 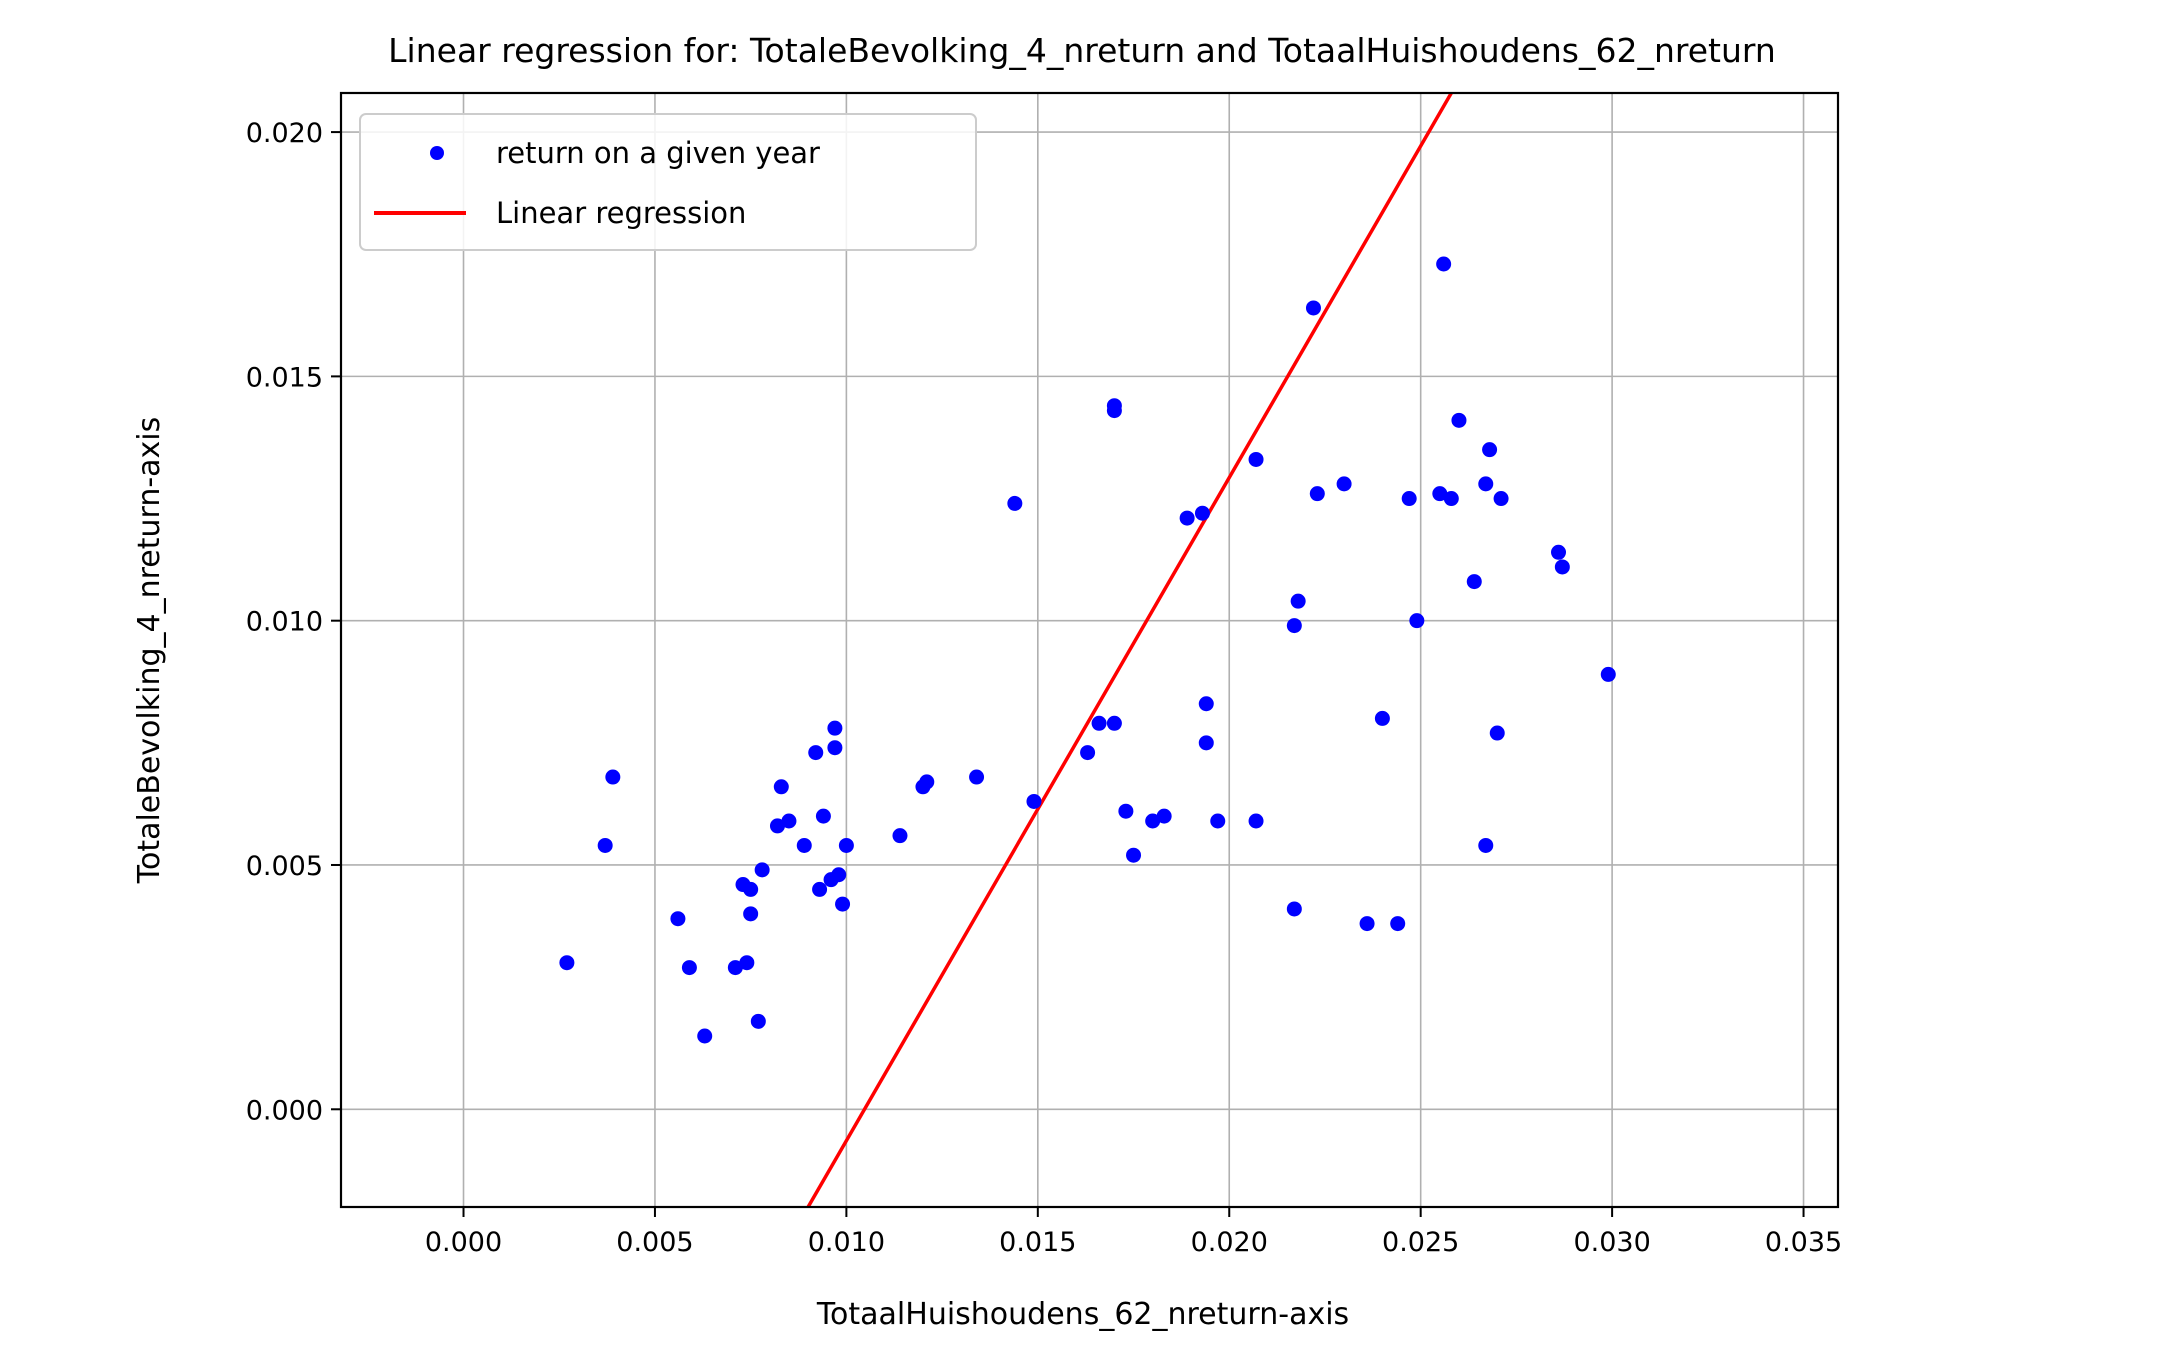 I want to click on legend-box, so click(x=668, y=182).